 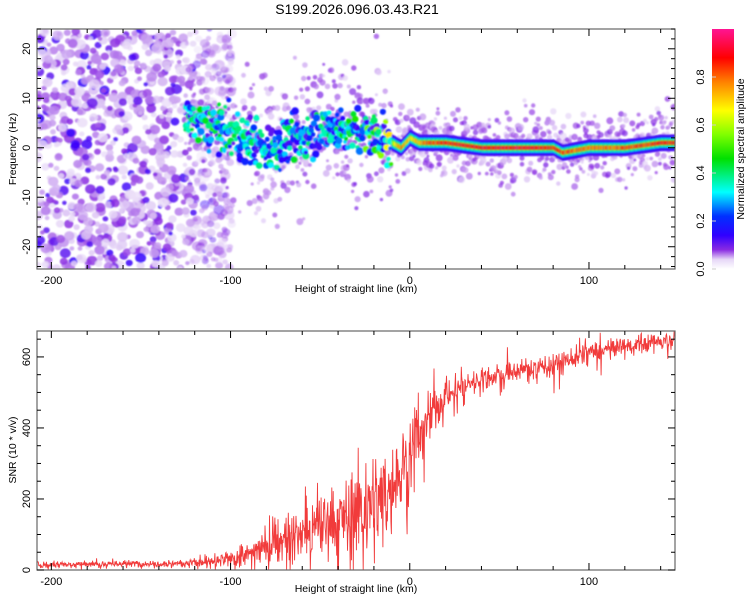 What do you see at coordinates (589, 281) in the screenshot?
I see `x-tick-label: 100` at bounding box center [589, 281].